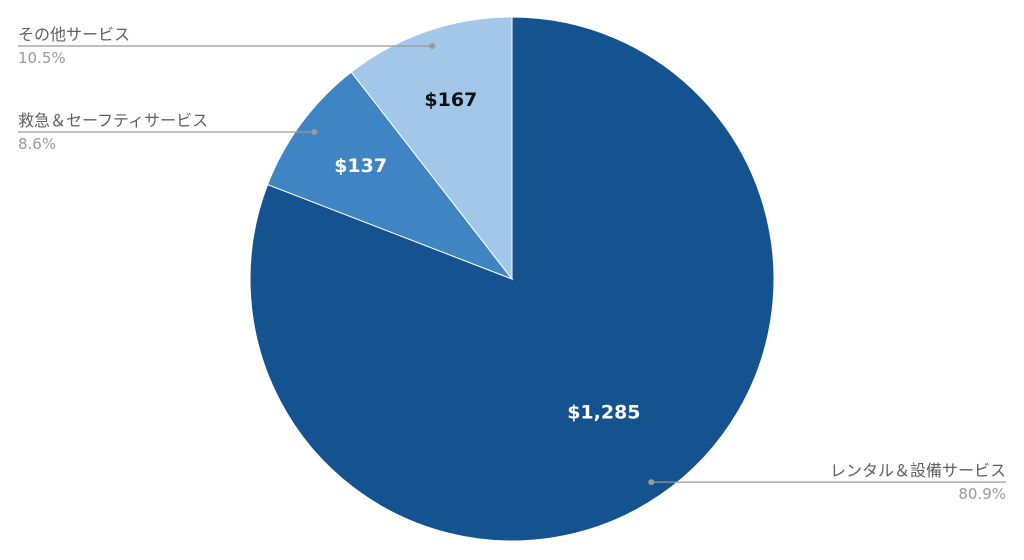  What do you see at coordinates (37, 144) in the screenshot?
I see `slice-percent-label: 8.6%` at bounding box center [37, 144].